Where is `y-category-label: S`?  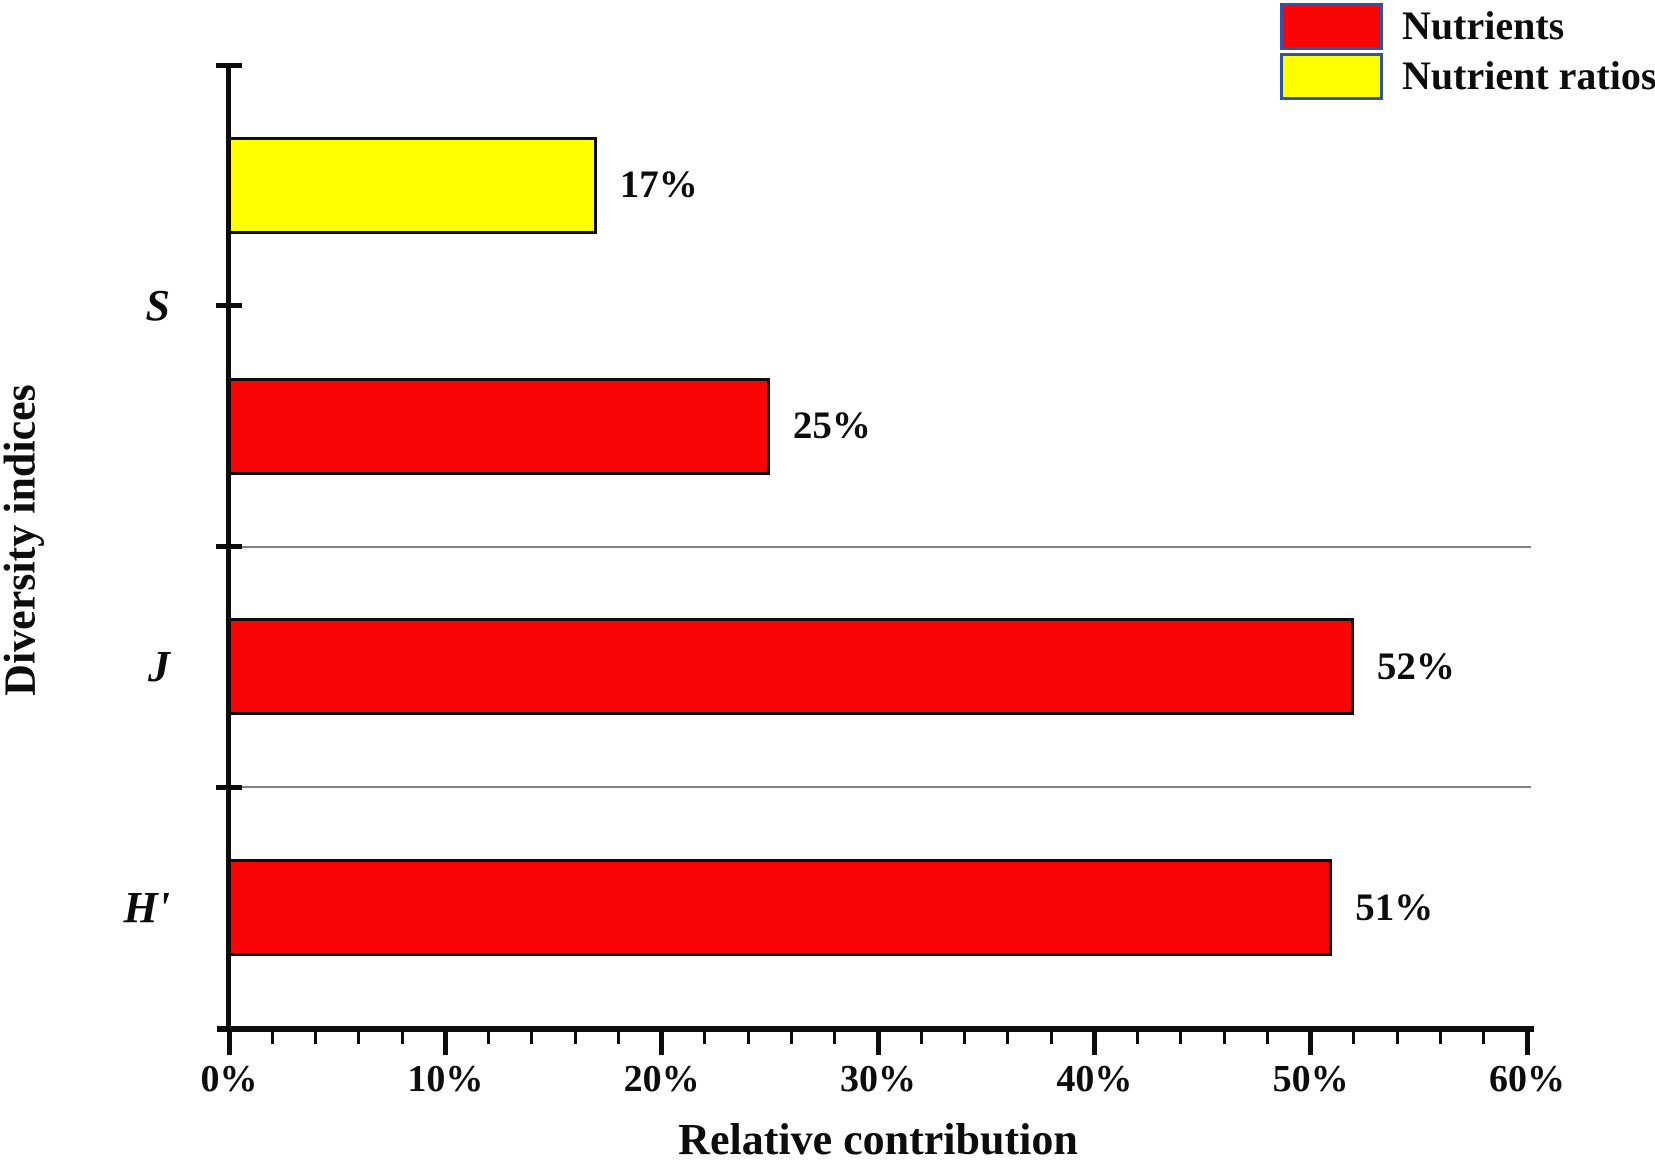 y-category-label: S is located at coordinates (157, 305).